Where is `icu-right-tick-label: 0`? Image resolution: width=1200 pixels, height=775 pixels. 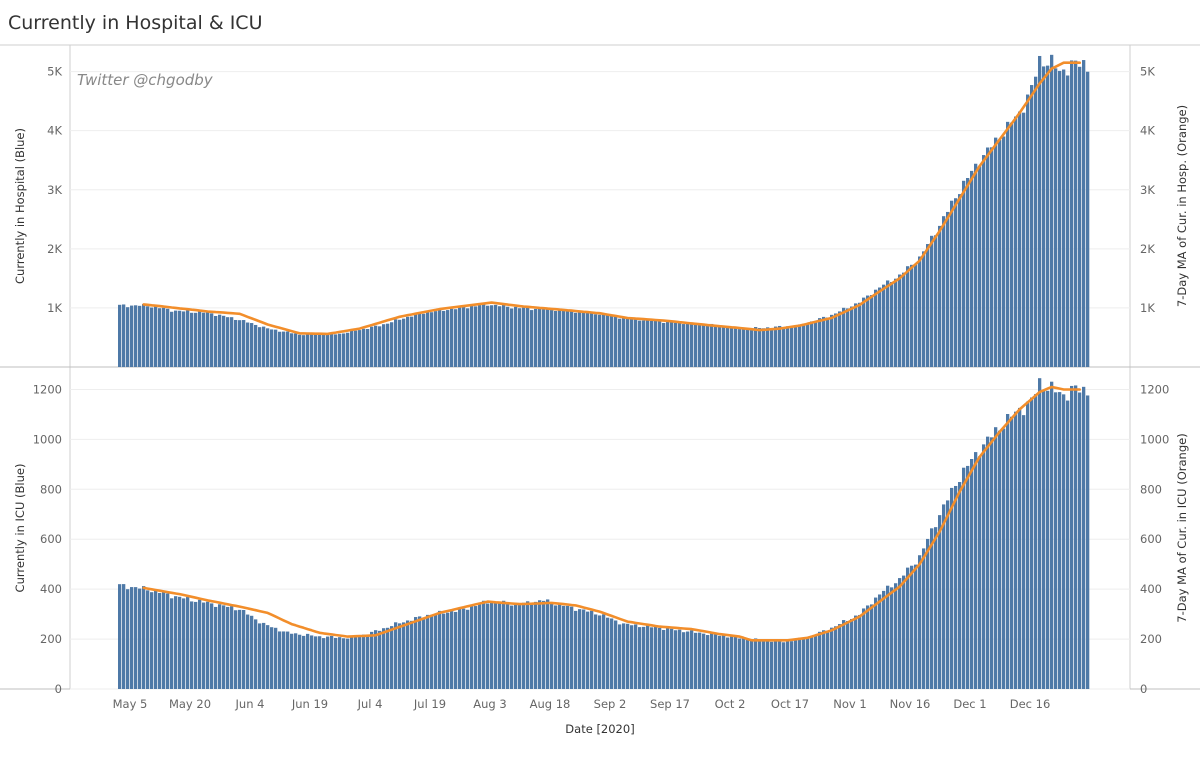
icu-right-tick-label: 0 is located at coordinates (1143, 689).